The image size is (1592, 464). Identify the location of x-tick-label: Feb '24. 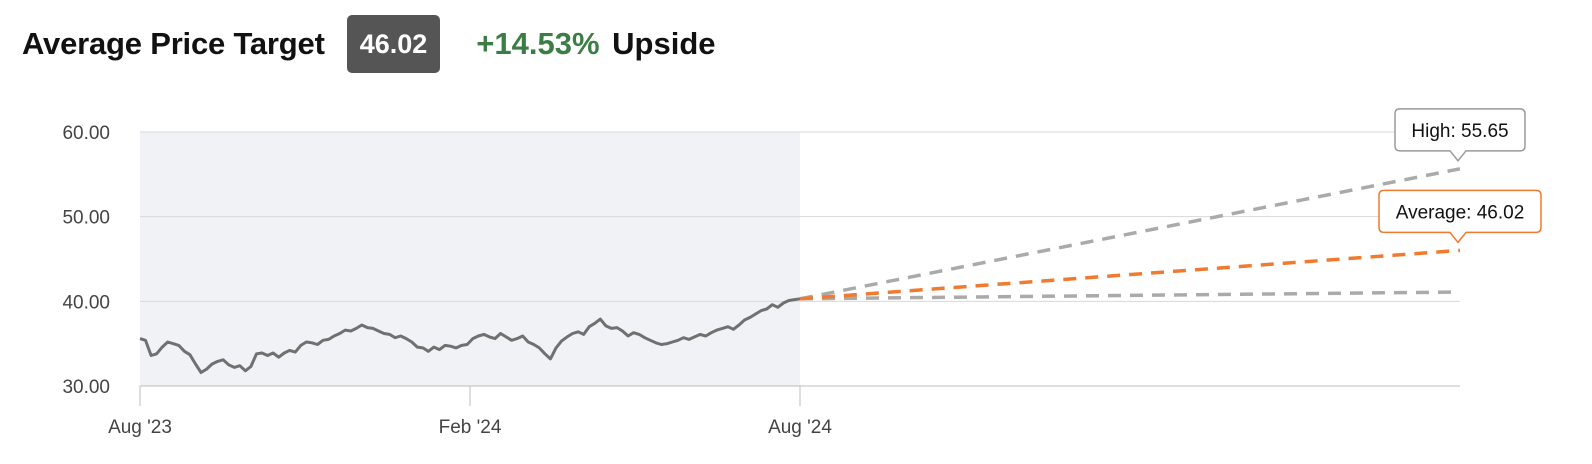
(470, 427).